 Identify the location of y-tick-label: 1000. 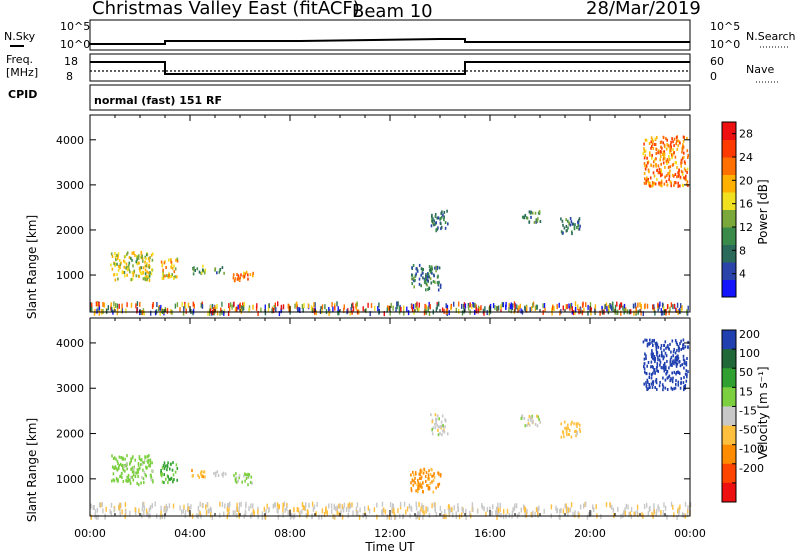
(70, 479).